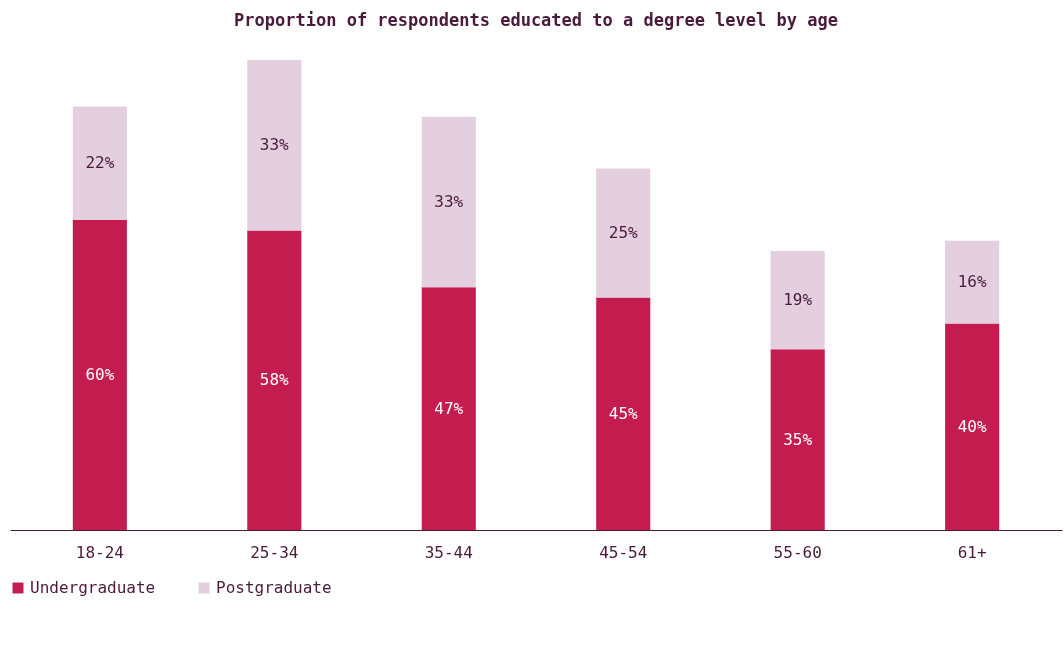  I want to click on data-label: 47%, so click(449, 408).